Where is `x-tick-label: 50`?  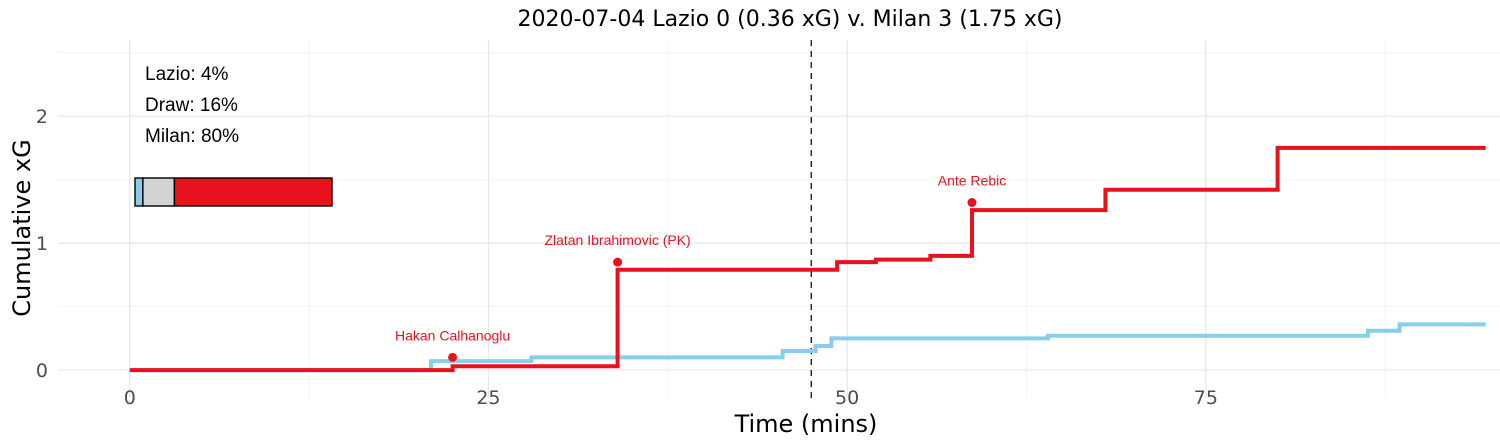
x-tick-label: 50 is located at coordinates (847, 398).